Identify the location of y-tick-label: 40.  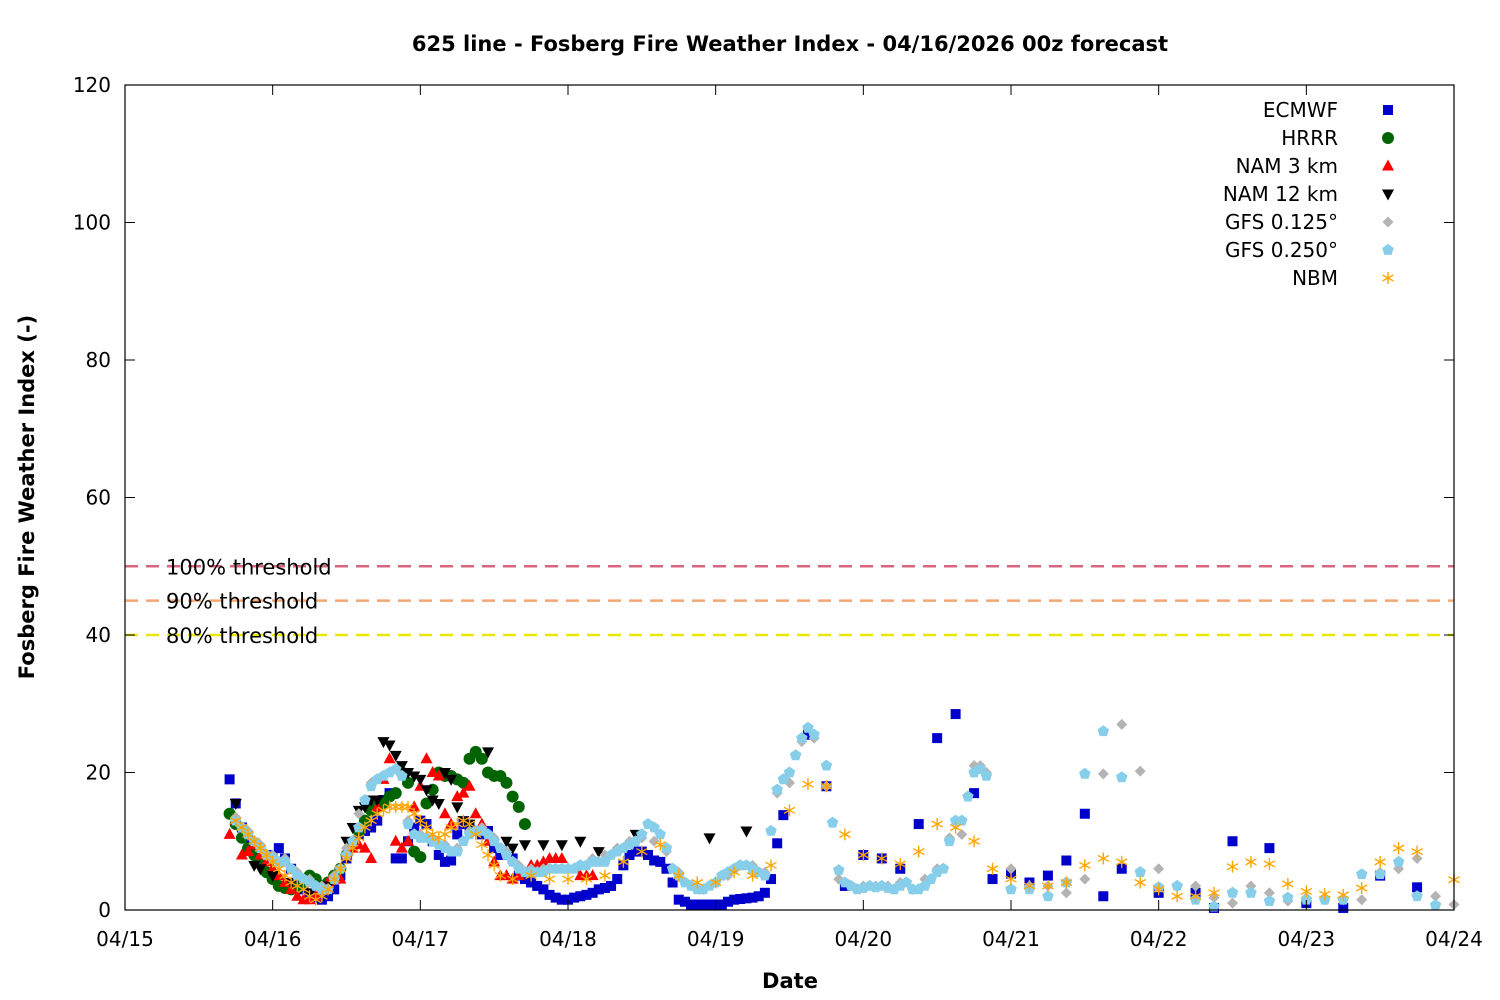
(98, 635).